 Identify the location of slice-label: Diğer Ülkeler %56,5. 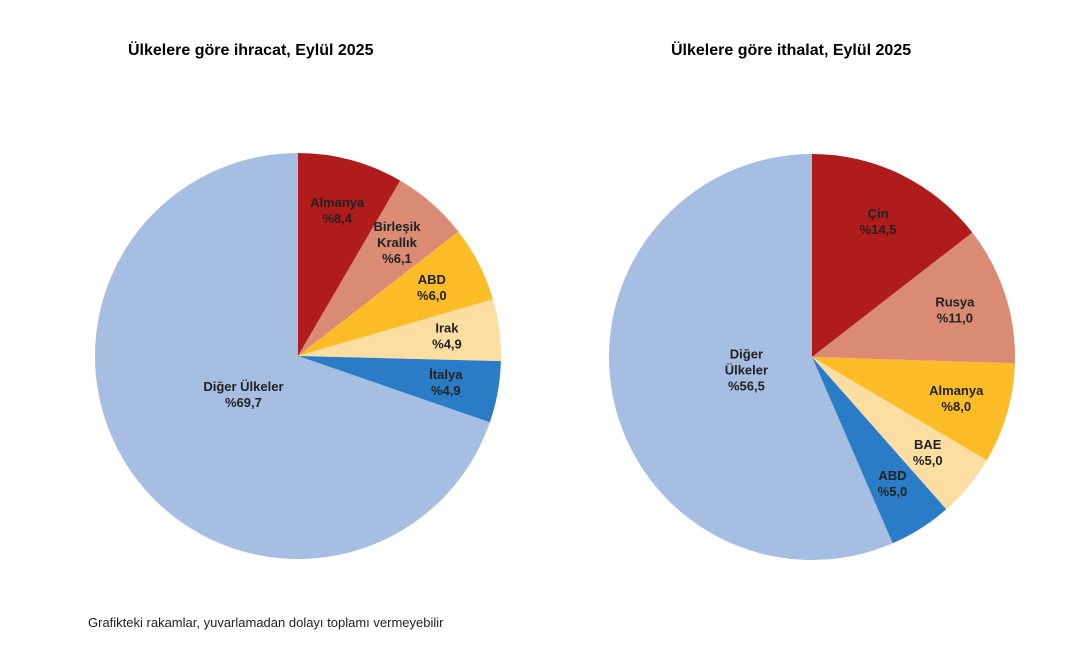
(746, 370).